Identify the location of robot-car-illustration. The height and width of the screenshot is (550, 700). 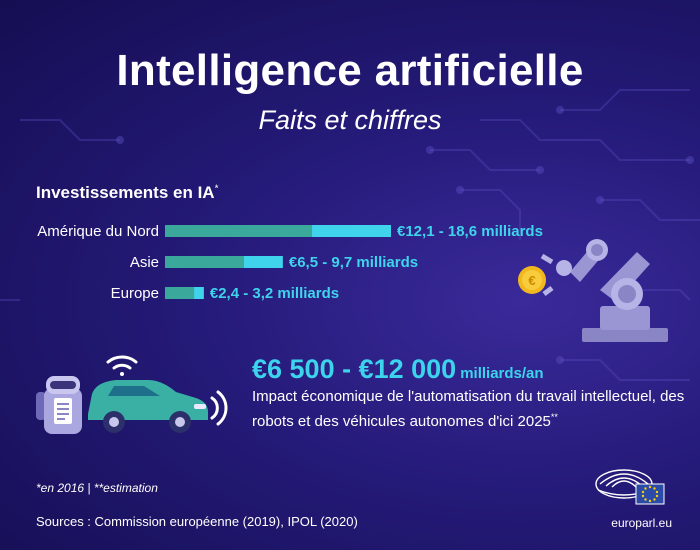
(132, 394).